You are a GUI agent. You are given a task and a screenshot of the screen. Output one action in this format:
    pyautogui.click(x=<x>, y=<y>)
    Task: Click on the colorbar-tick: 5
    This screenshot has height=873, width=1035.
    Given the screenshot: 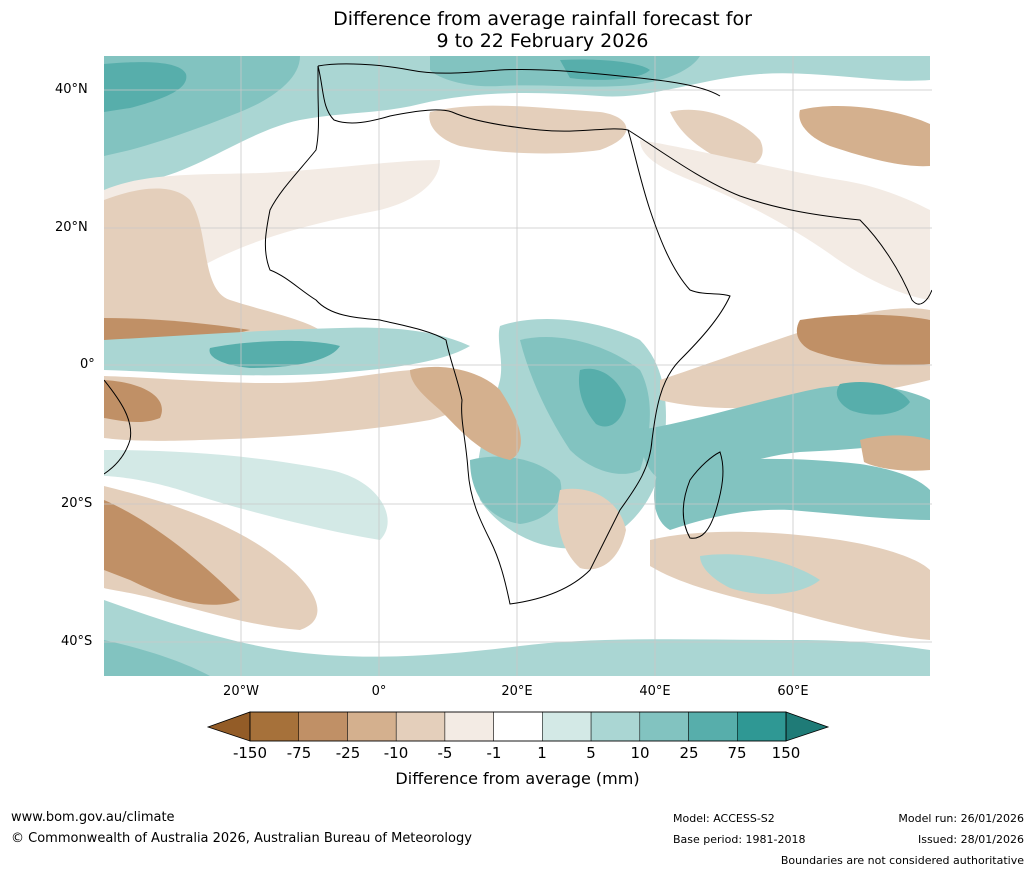 What is the action you would take?
    pyautogui.click(x=591, y=753)
    